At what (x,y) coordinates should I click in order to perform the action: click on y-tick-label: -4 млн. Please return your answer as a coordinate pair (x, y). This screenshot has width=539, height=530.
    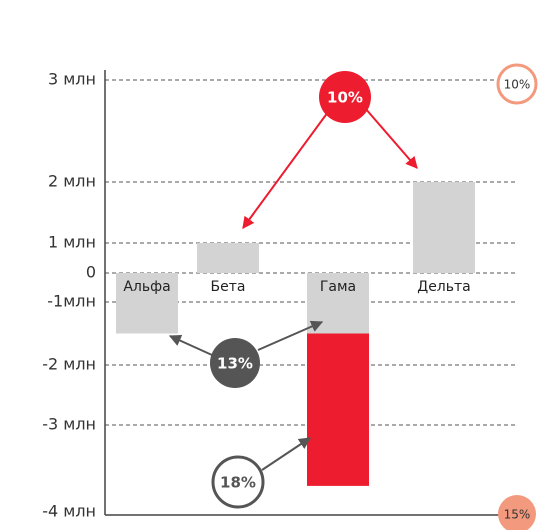
    Looking at the image, I should click on (69, 511).